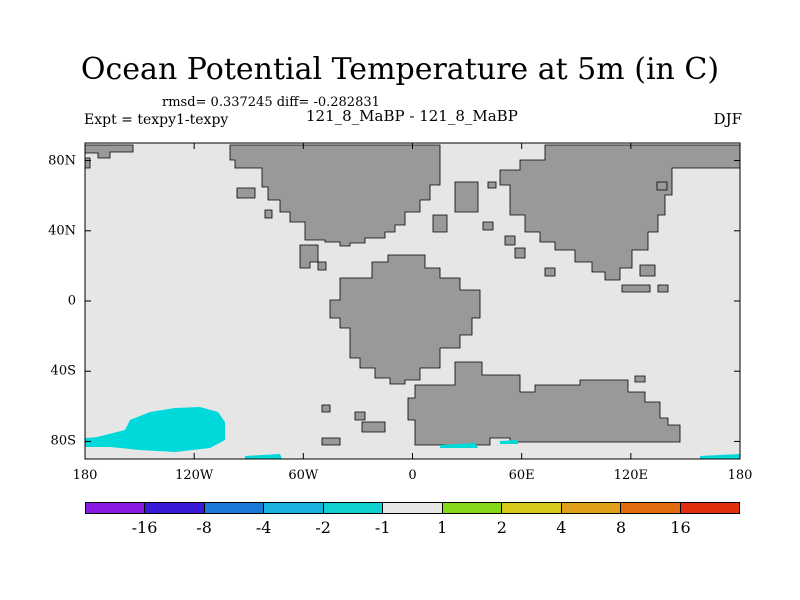  Describe the element at coordinates (335, 195) in the screenshot. I see `land-north-america` at that location.